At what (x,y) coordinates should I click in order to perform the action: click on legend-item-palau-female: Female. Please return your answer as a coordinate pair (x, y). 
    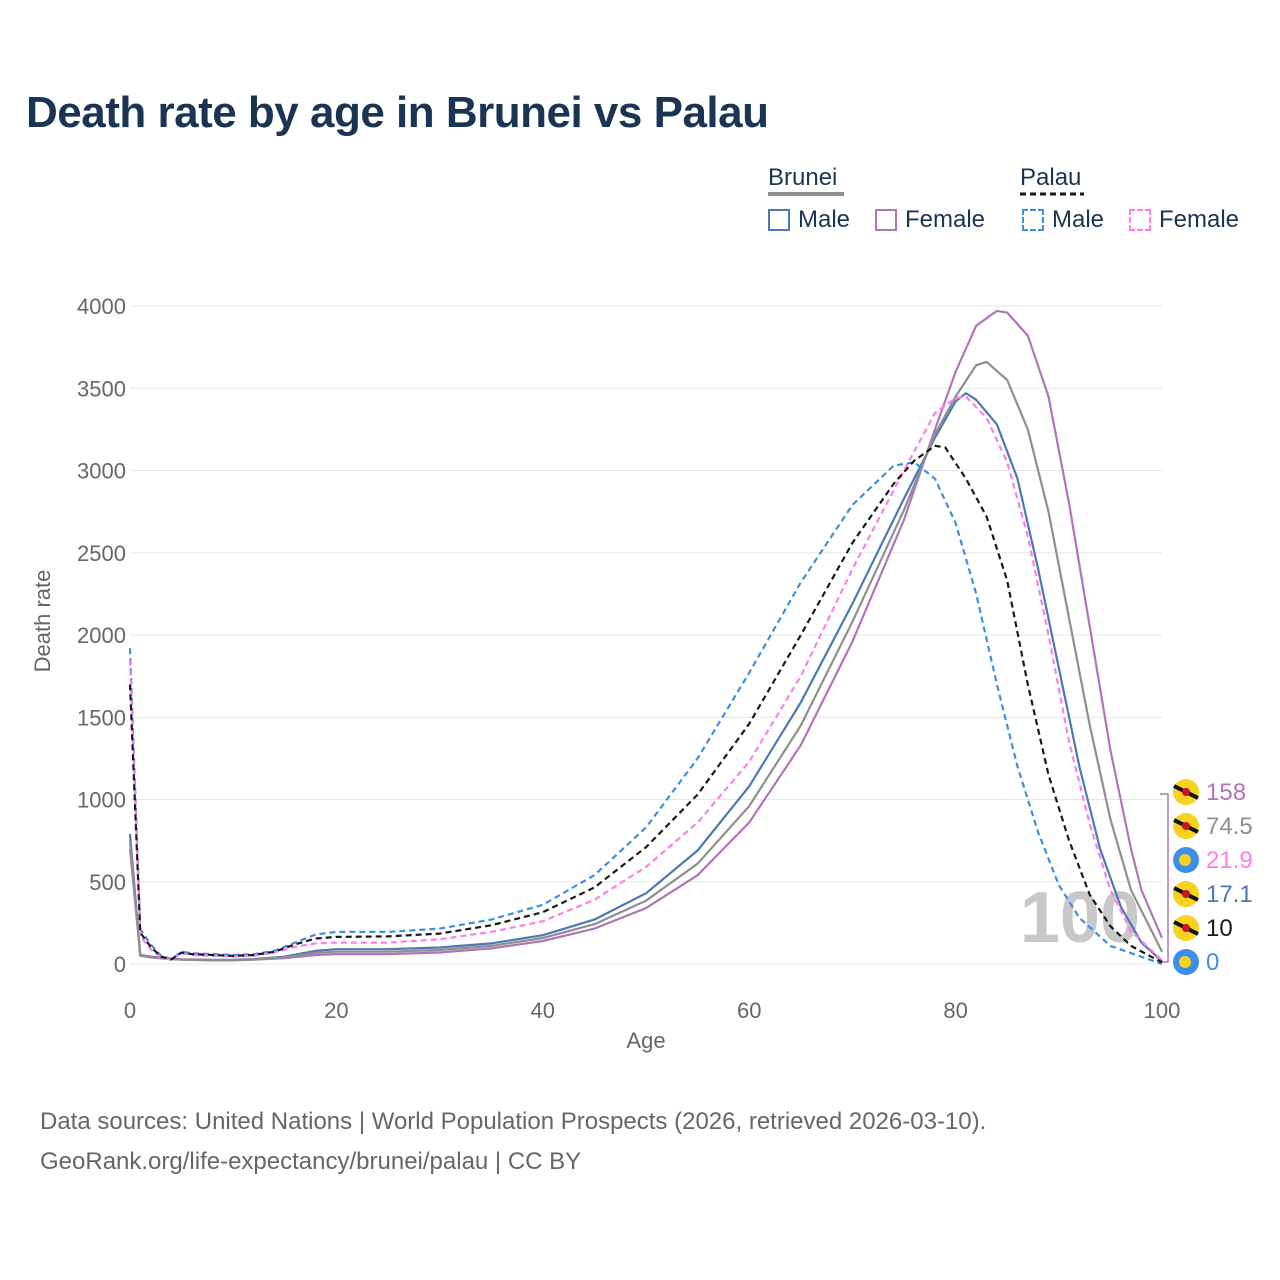
    Looking at the image, I should click on (1184, 220).